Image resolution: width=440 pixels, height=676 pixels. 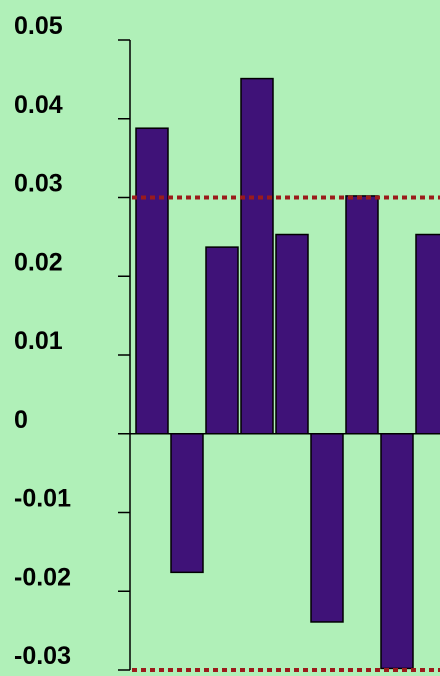 What do you see at coordinates (38, 105) in the screenshot?
I see `y-tick-label: 0.04` at bounding box center [38, 105].